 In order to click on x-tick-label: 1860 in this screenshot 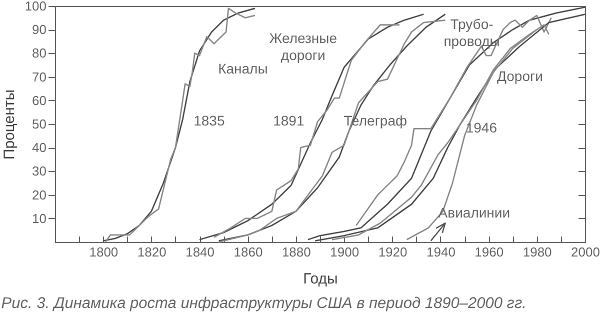, I will do `click(248, 252)`.